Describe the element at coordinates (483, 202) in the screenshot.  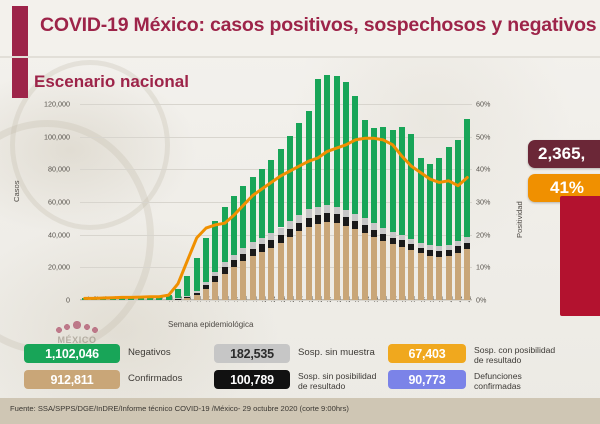
I see `y2-axis-tick: 30%` at that location.